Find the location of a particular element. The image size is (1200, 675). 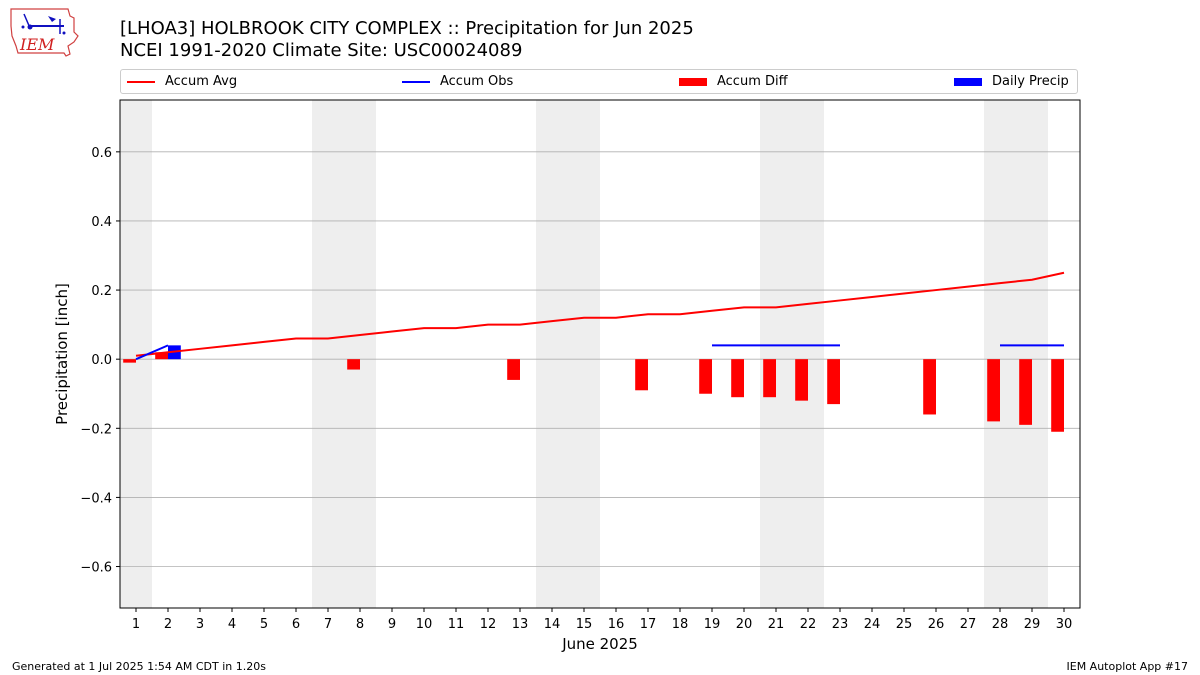

x-tick-label: 15 is located at coordinates (584, 624).